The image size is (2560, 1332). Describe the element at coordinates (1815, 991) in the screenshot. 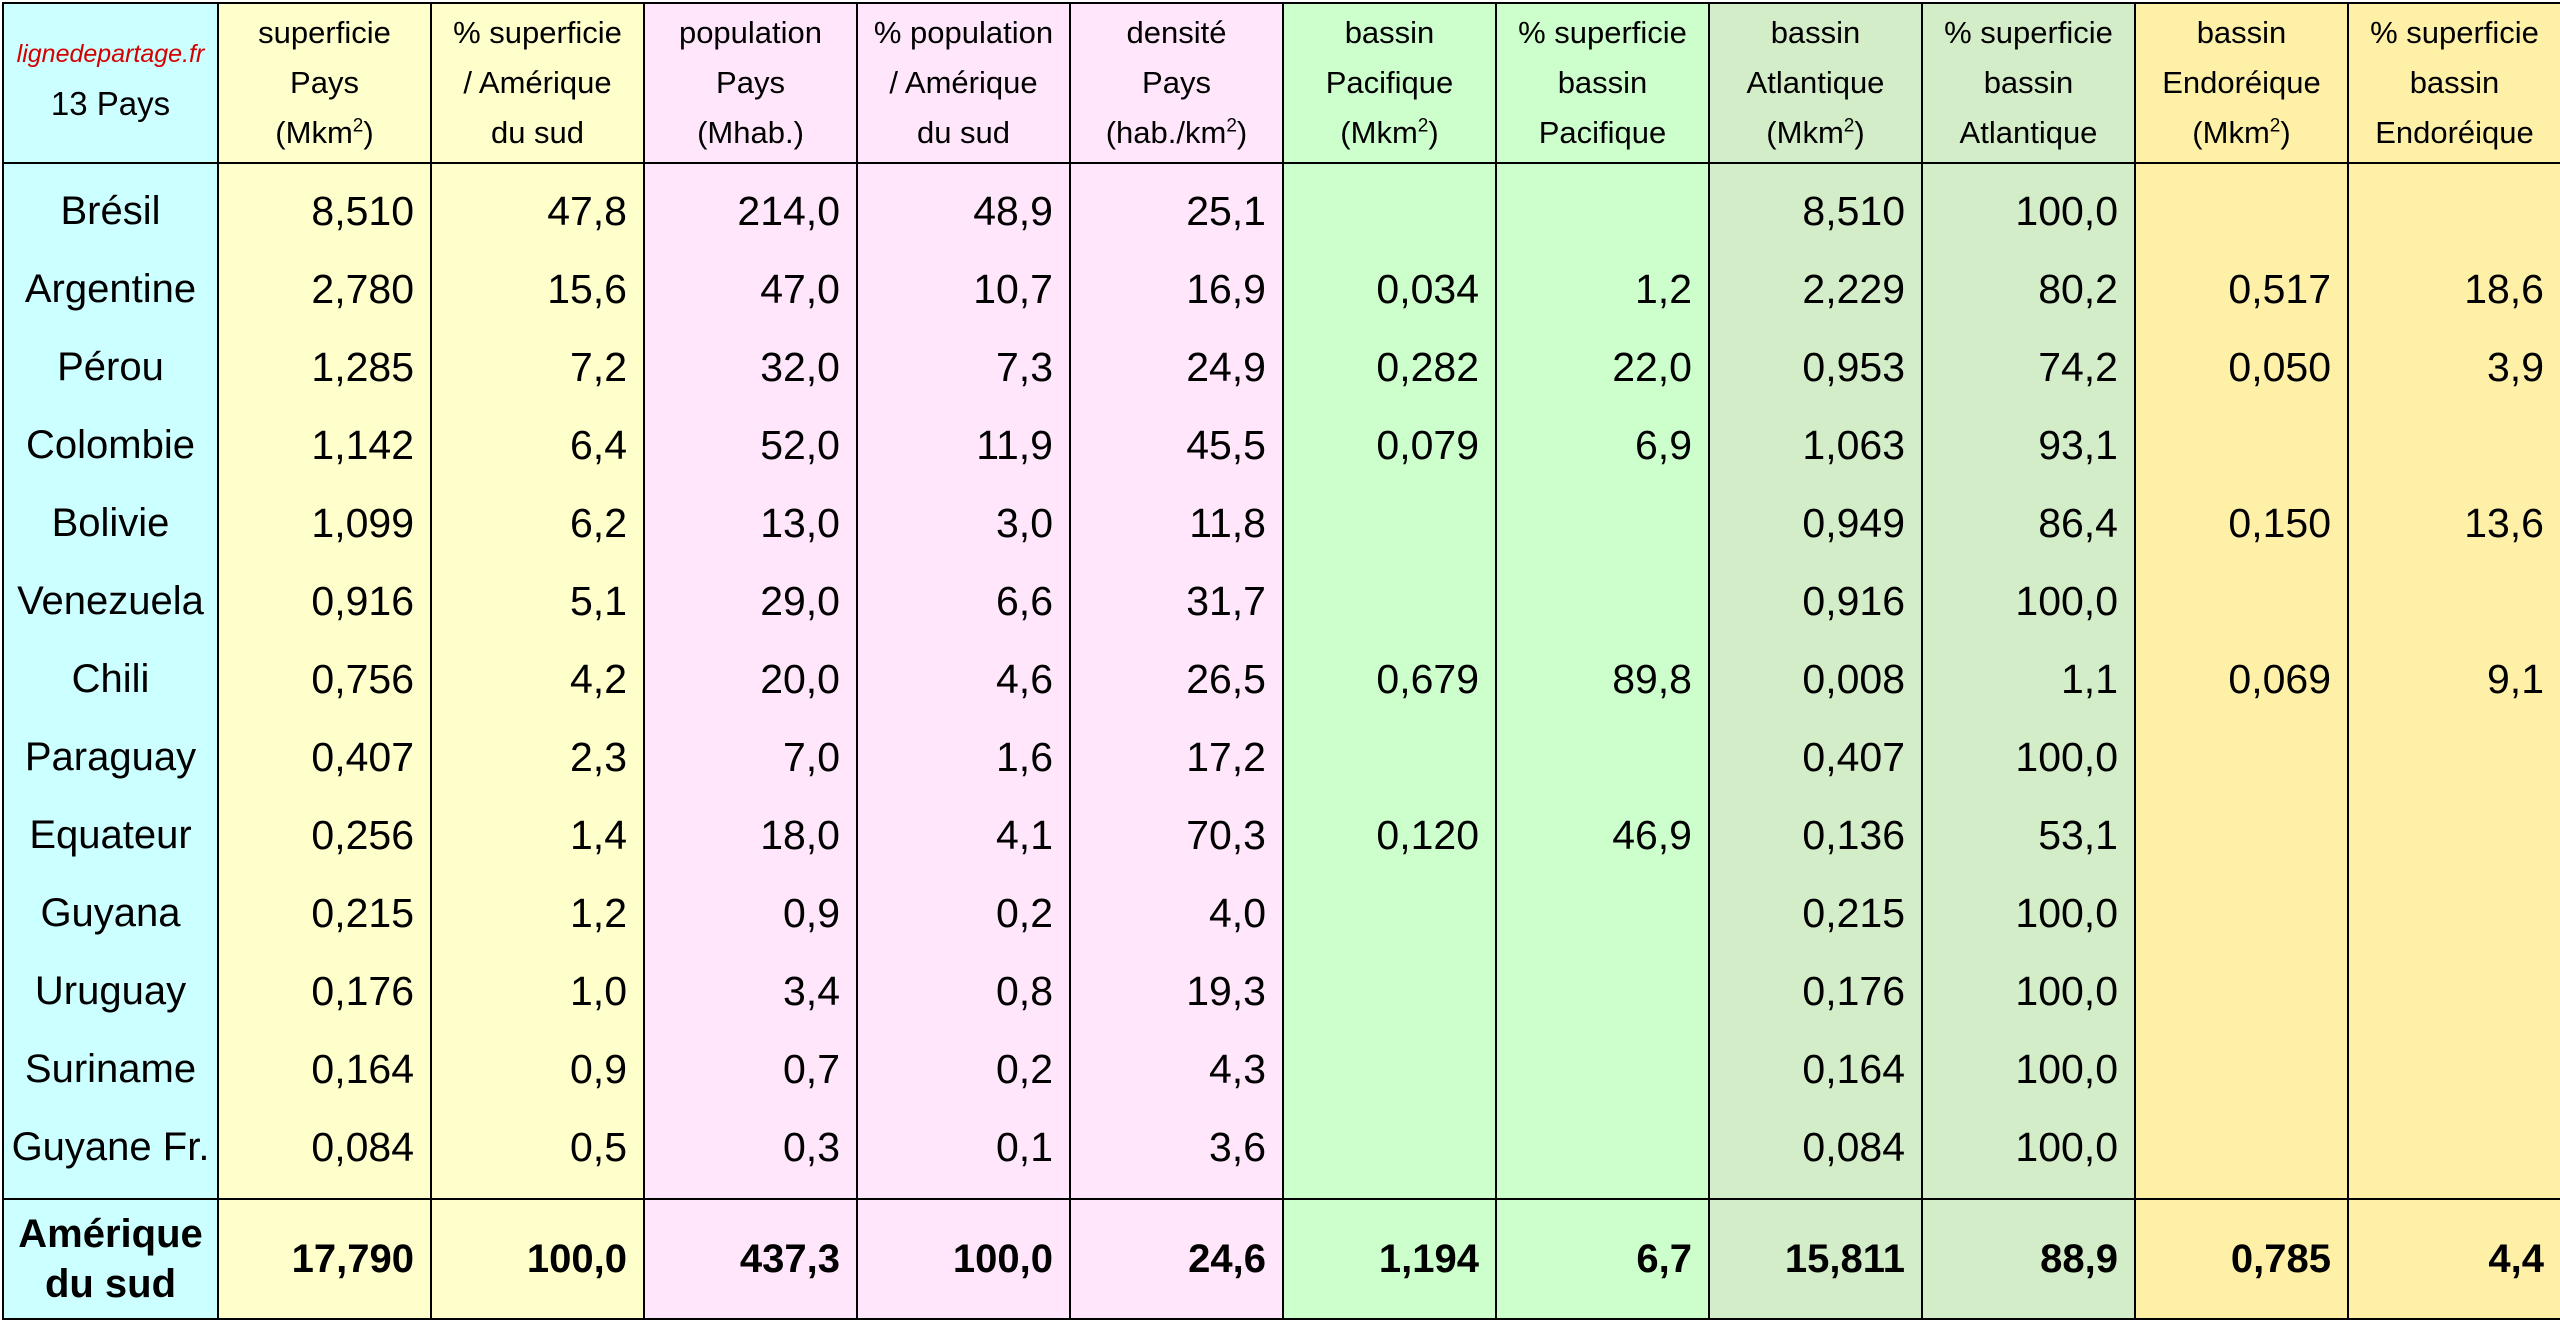

I see `value-cell: 0,176` at that location.